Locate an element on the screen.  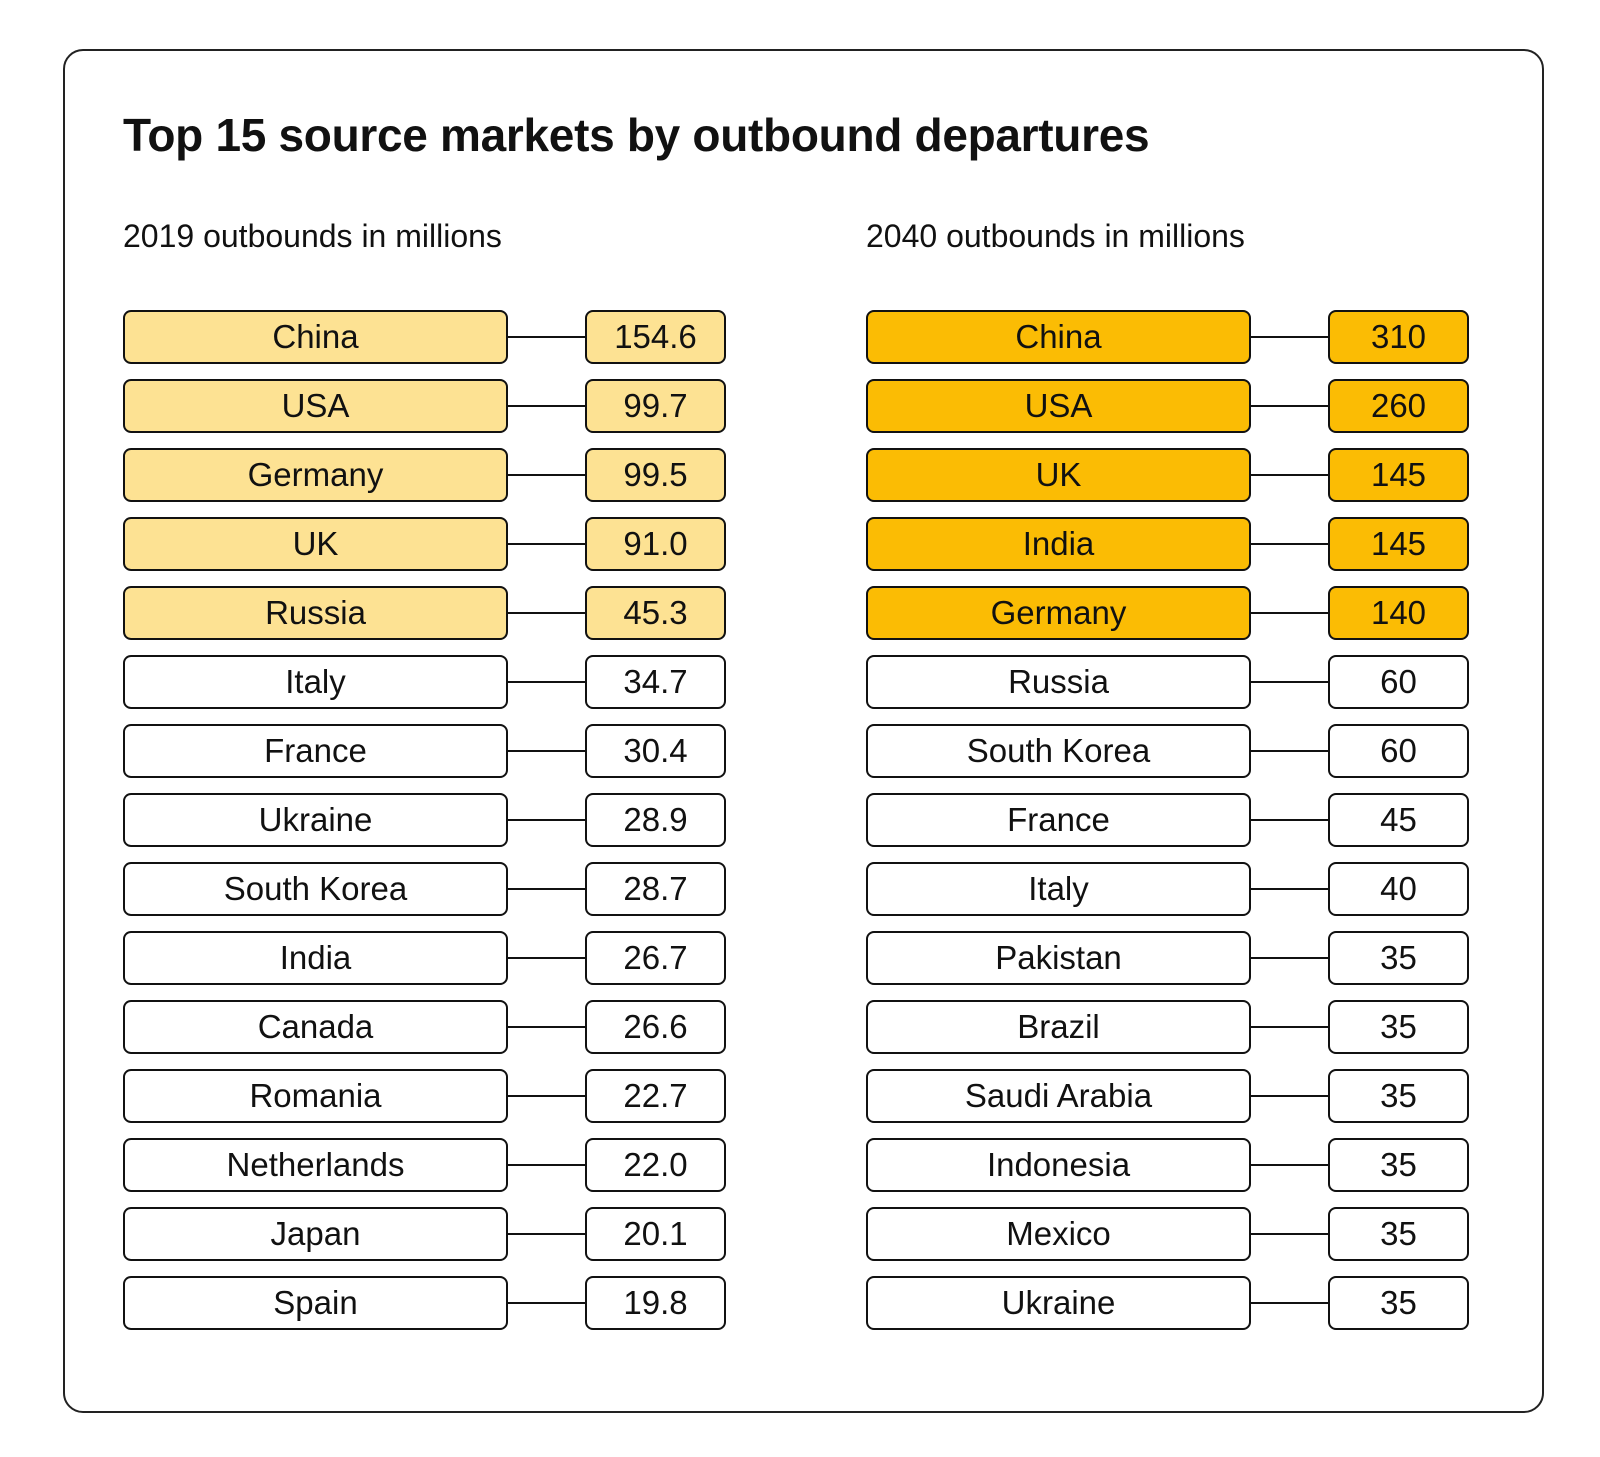
value-label: 28.9 is located at coordinates (655, 820).